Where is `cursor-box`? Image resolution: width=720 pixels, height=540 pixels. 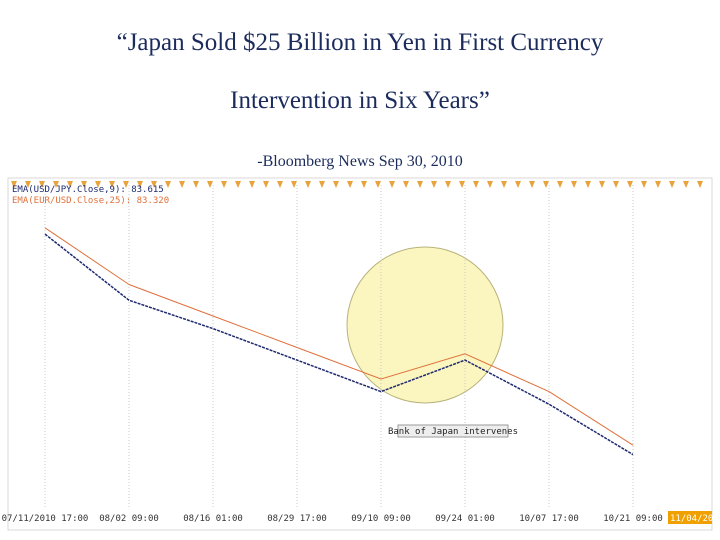
cursor-box is located at coordinates (690, 517).